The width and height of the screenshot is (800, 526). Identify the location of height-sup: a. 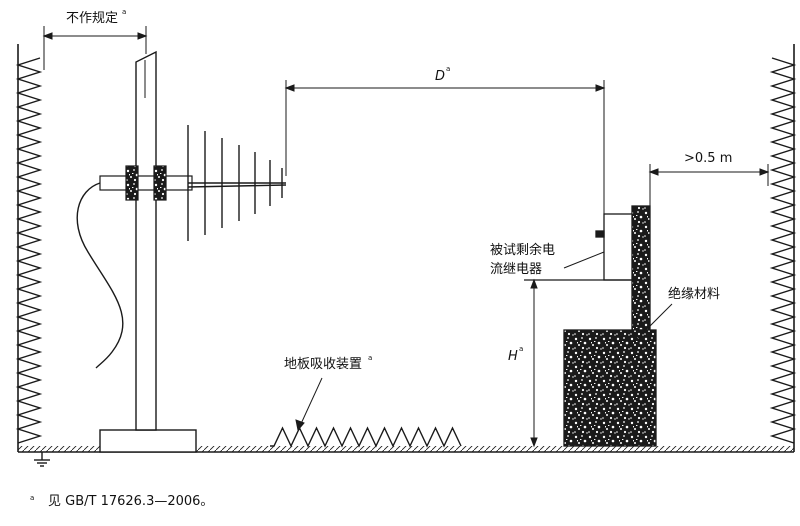
(521, 349).